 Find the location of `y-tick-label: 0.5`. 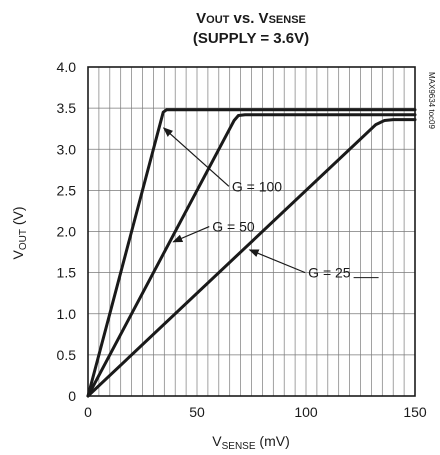

y-tick-label: 0.5 is located at coordinates (67, 355).